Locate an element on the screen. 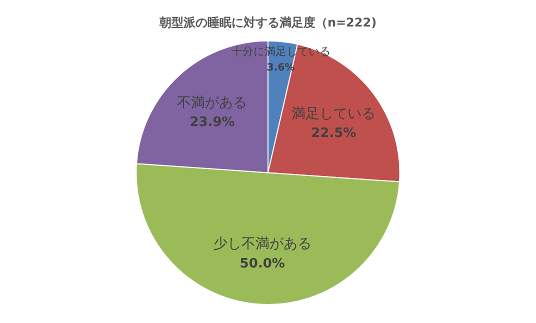 Image resolution: width=536 pixels, height=323 pixels. slice-label: 満足している is located at coordinates (334, 114).